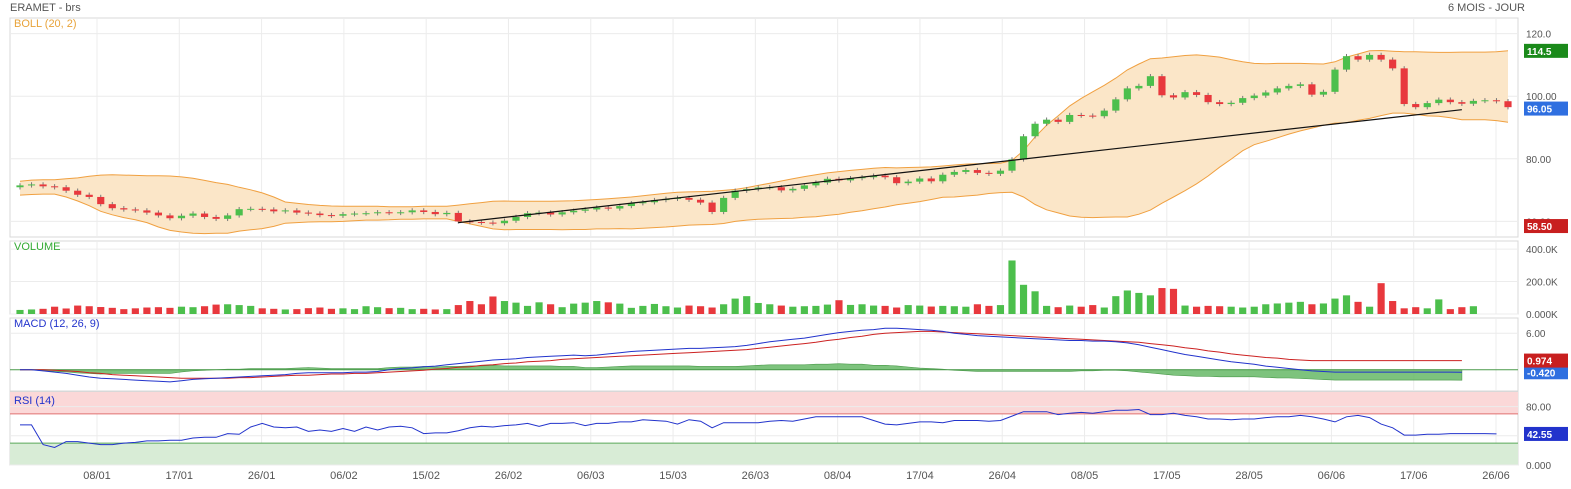  Describe the element at coordinates (1539, 52) in the screenshot. I see `last-value-text-price: 114.5` at that location.